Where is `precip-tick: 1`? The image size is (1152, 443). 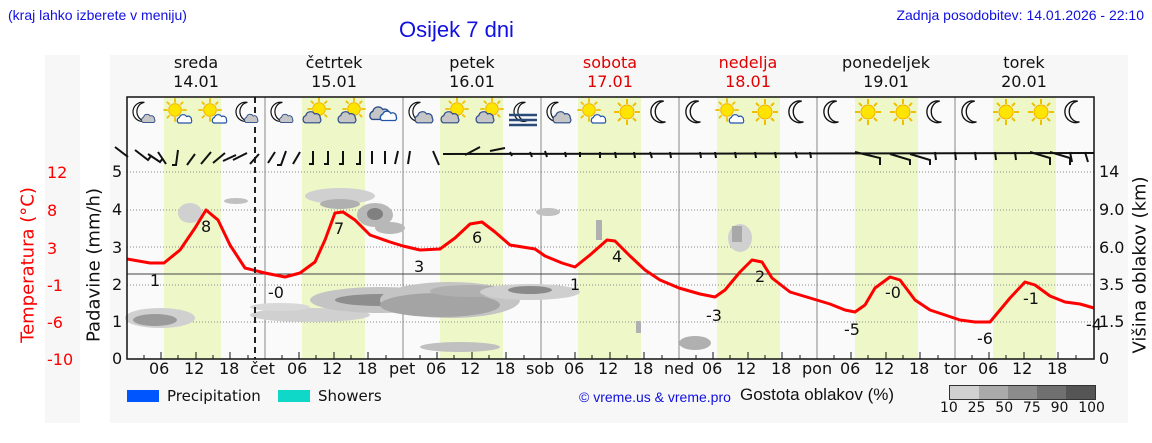 precip-tick: 1 is located at coordinates (117, 321).